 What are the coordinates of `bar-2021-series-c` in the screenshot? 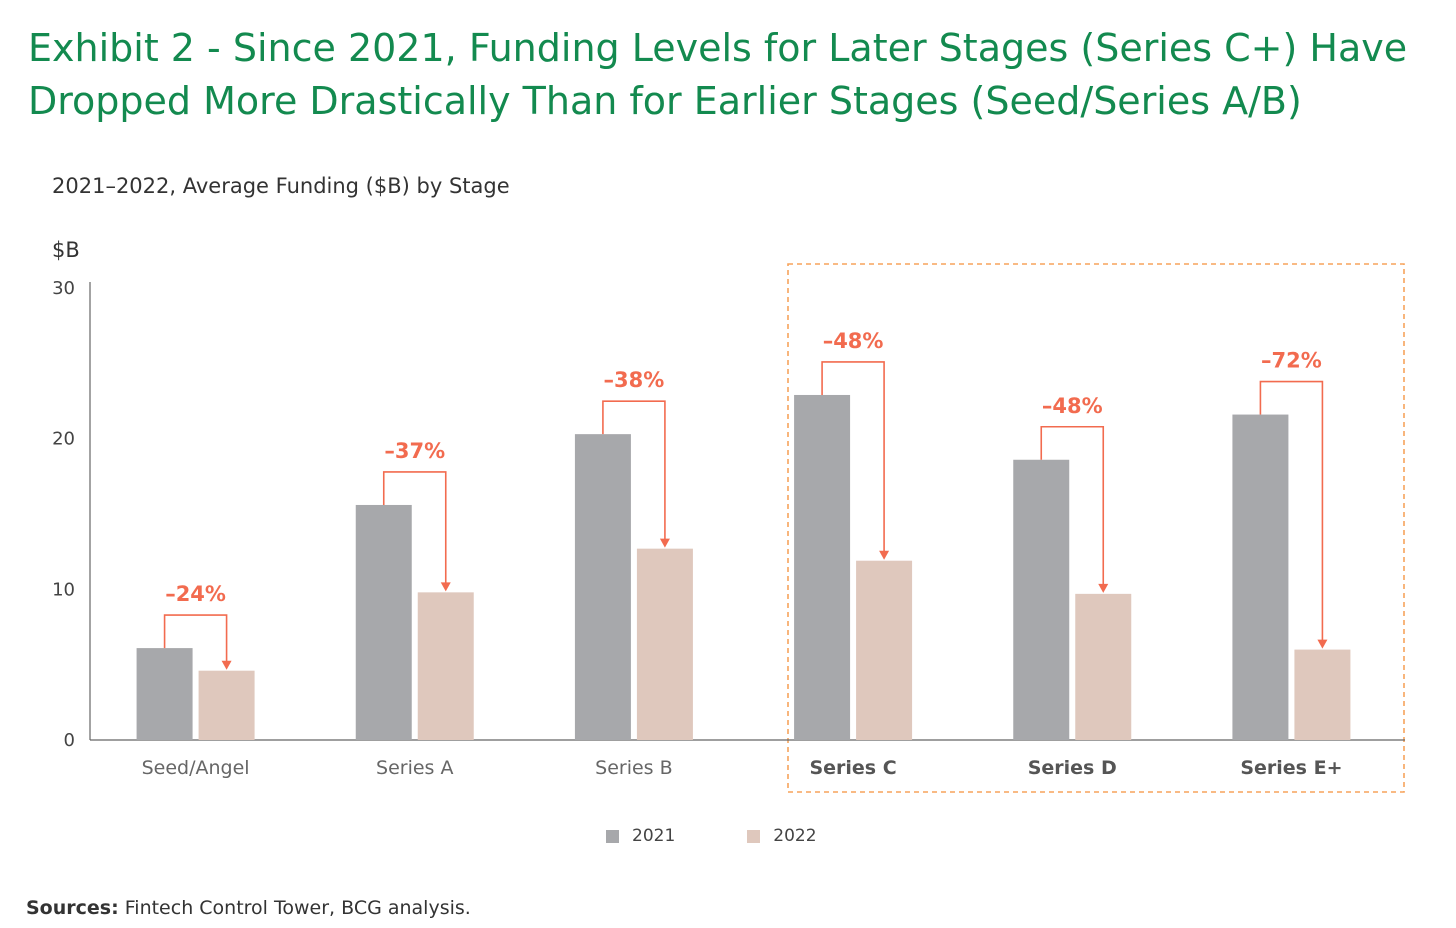 It's located at (822, 567).